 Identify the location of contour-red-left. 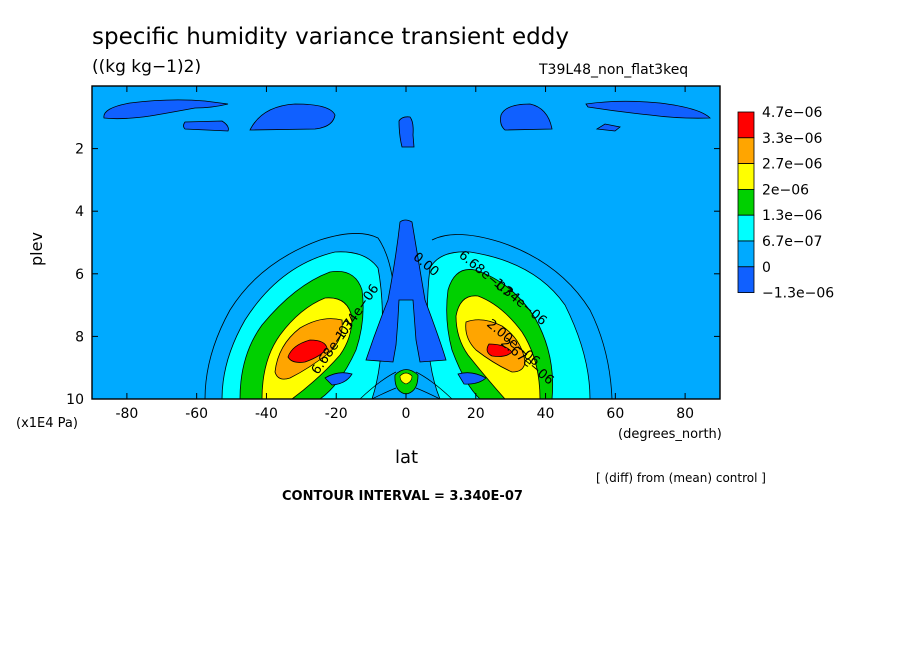
(307, 351).